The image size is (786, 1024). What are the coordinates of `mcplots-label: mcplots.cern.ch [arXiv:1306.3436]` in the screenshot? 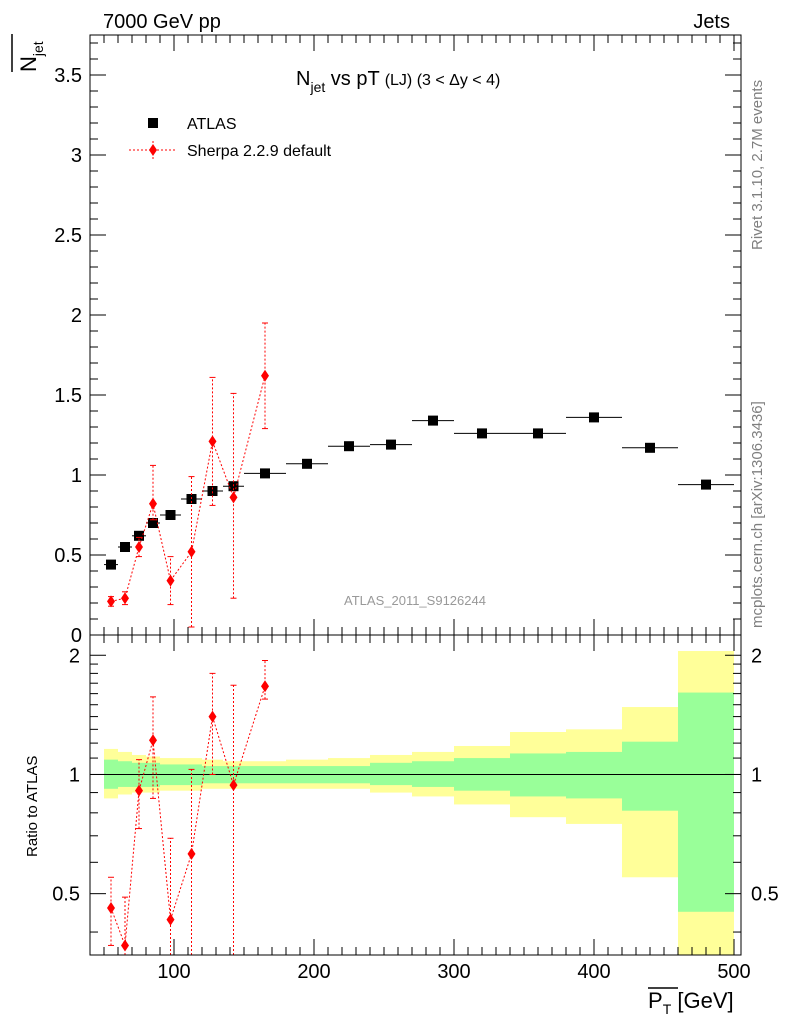 It's located at (757, 514).